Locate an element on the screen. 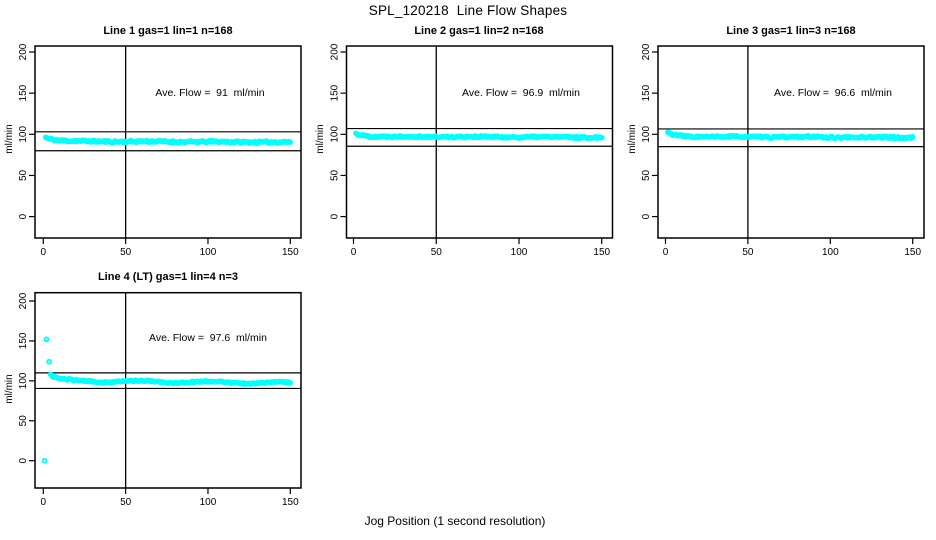  panel-3-y-axis-label: ml/min is located at coordinates (632, 139).